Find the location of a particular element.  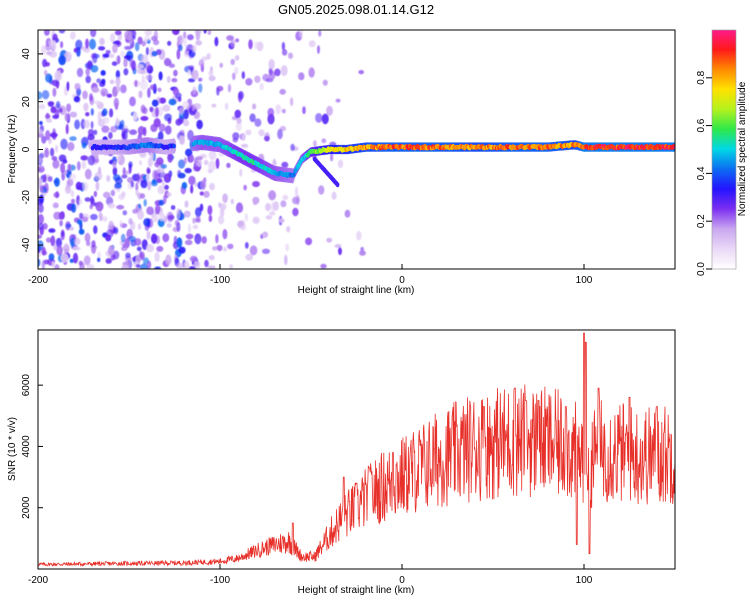

spectrogram-y-label: Frequency (Hz) is located at coordinates (12, 149).